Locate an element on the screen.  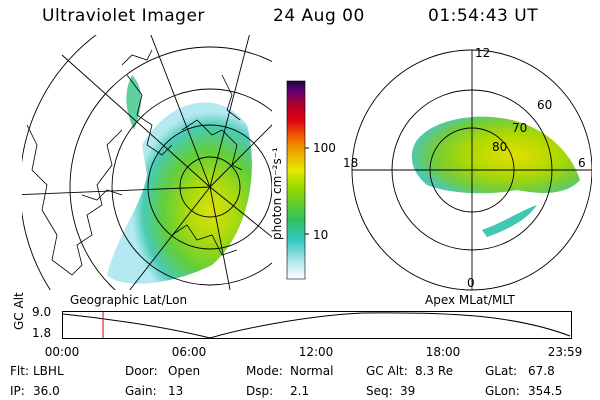
dsp-value: 2.1 is located at coordinates (300, 391).